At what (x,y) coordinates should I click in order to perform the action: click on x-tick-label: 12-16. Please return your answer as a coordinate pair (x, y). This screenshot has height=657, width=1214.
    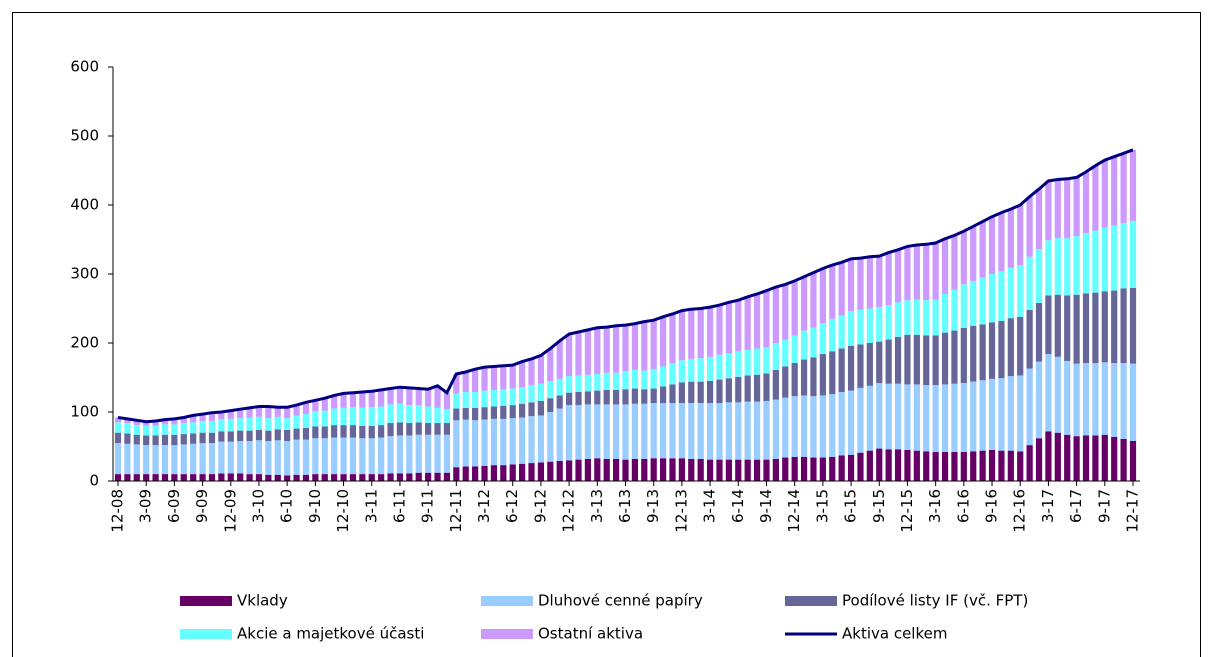
    Looking at the image, I should click on (1020, 511).